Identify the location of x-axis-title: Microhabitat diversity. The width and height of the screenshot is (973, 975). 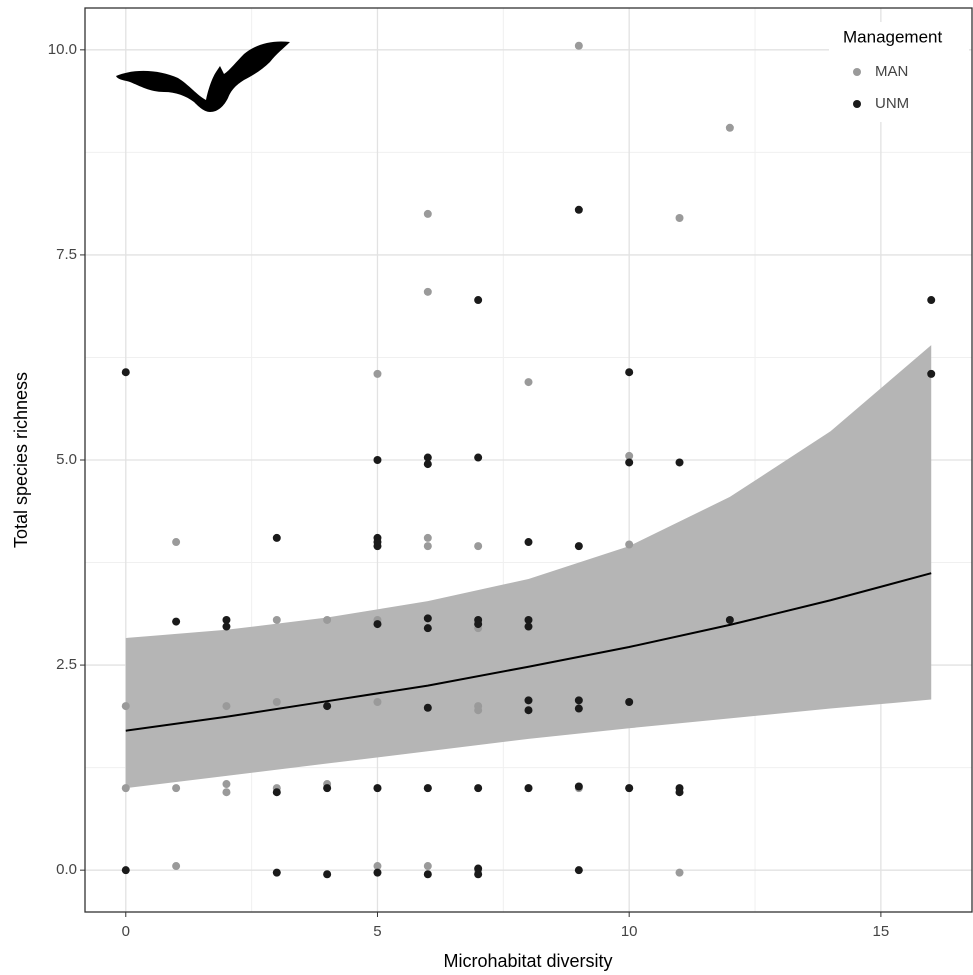
(527, 961).